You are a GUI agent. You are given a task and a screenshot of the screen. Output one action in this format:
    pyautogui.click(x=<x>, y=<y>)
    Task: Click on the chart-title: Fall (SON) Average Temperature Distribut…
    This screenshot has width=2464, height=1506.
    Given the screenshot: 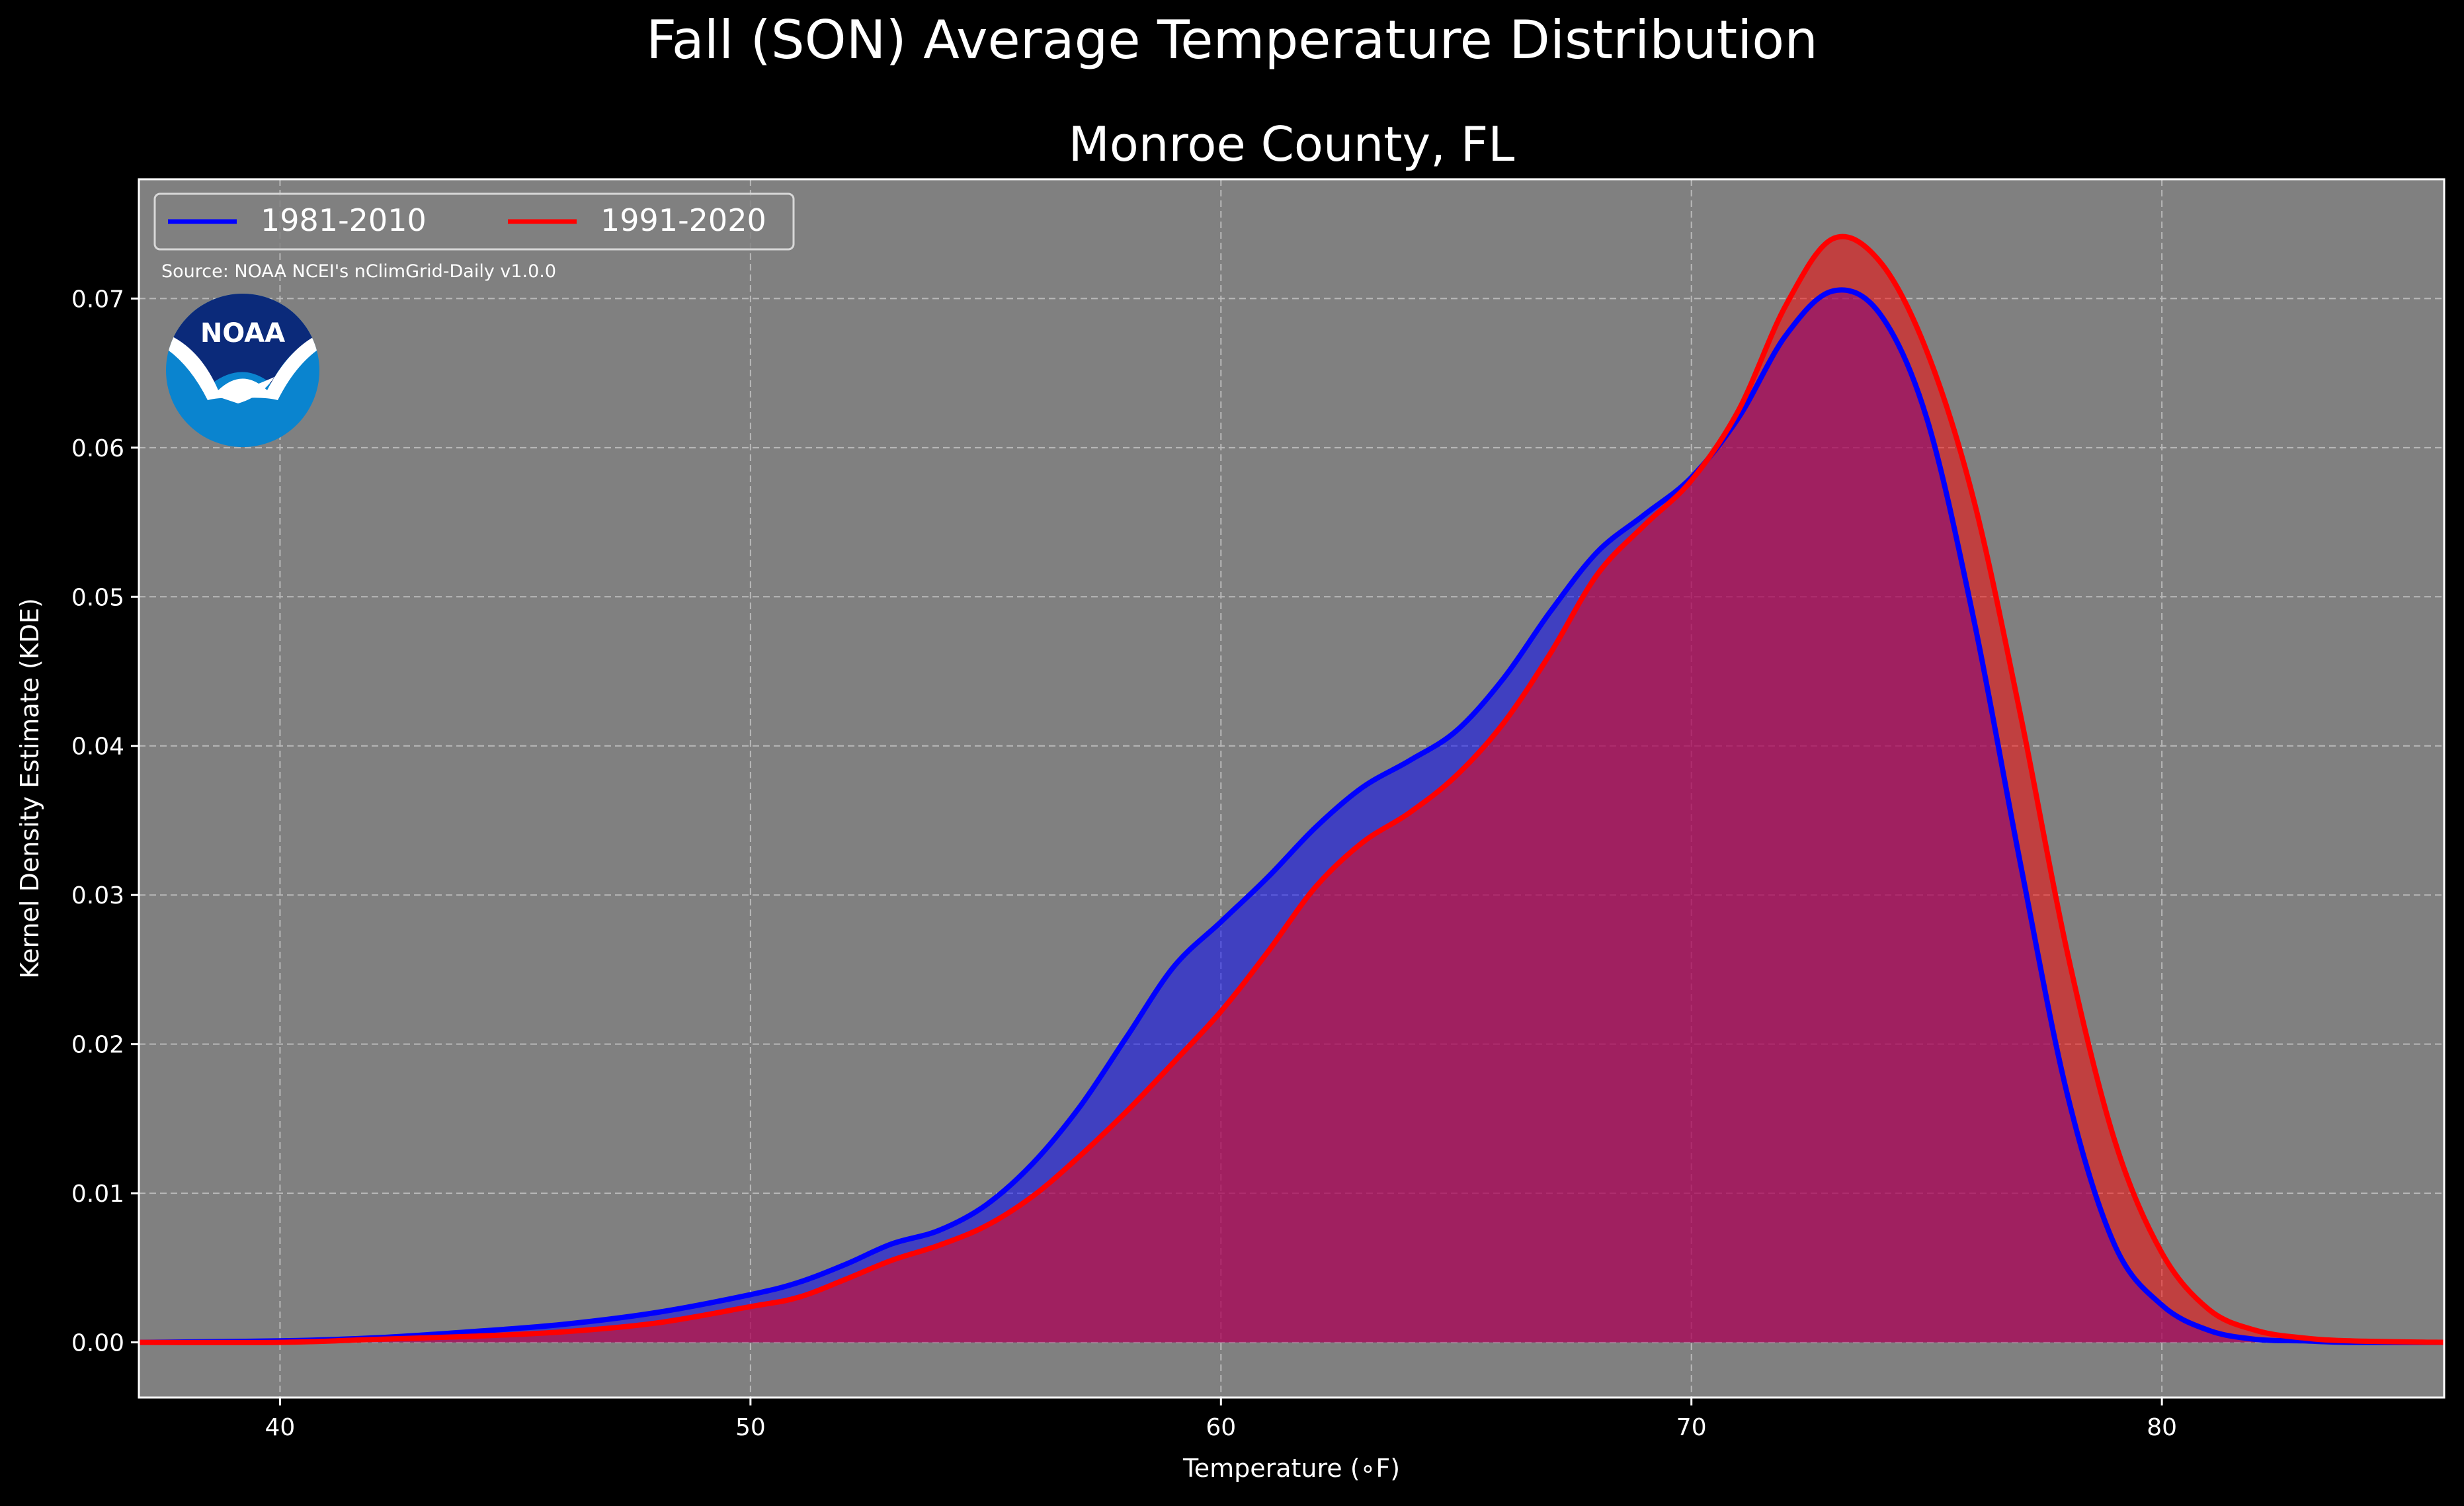 What is the action you would take?
    pyautogui.click(x=1232, y=40)
    